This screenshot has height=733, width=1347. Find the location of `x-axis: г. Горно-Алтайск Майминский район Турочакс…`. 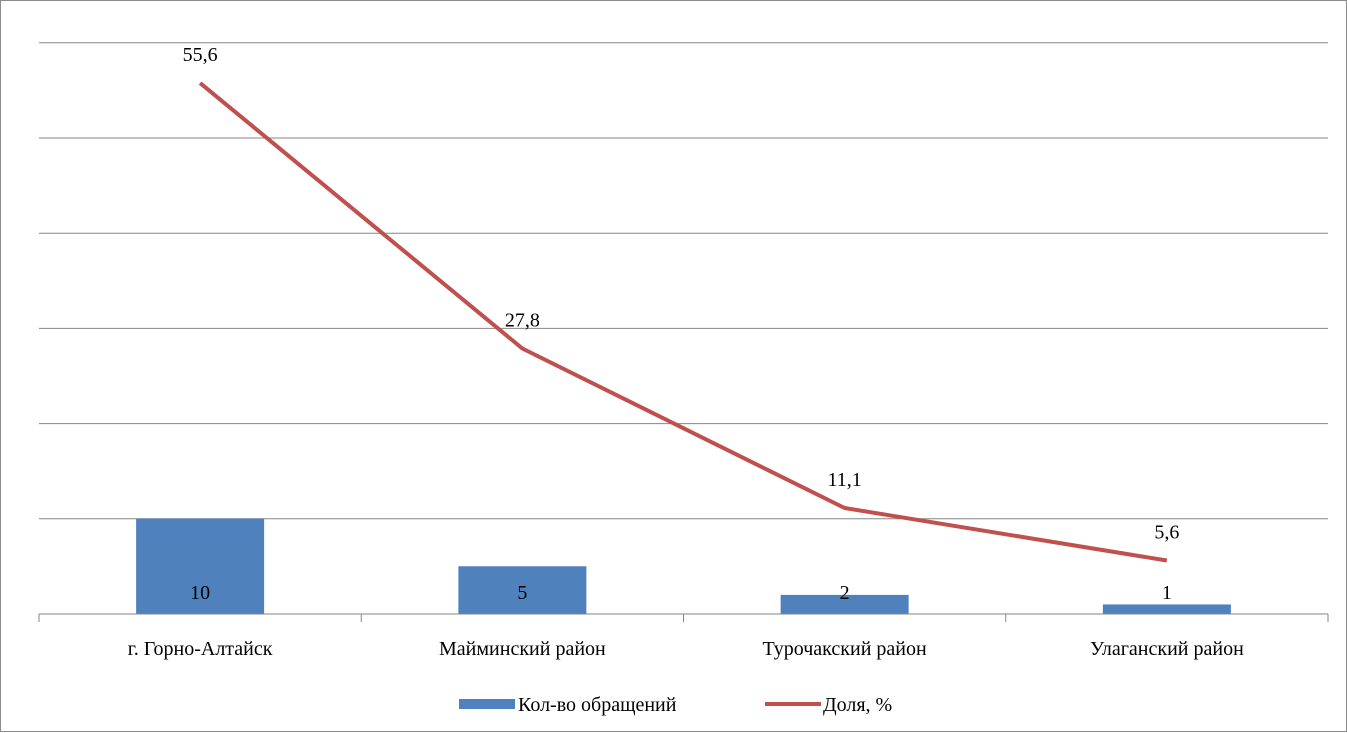

x-axis: г. Горно-Алтайск Майминский район Турочакс… is located at coordinates (683, 637).